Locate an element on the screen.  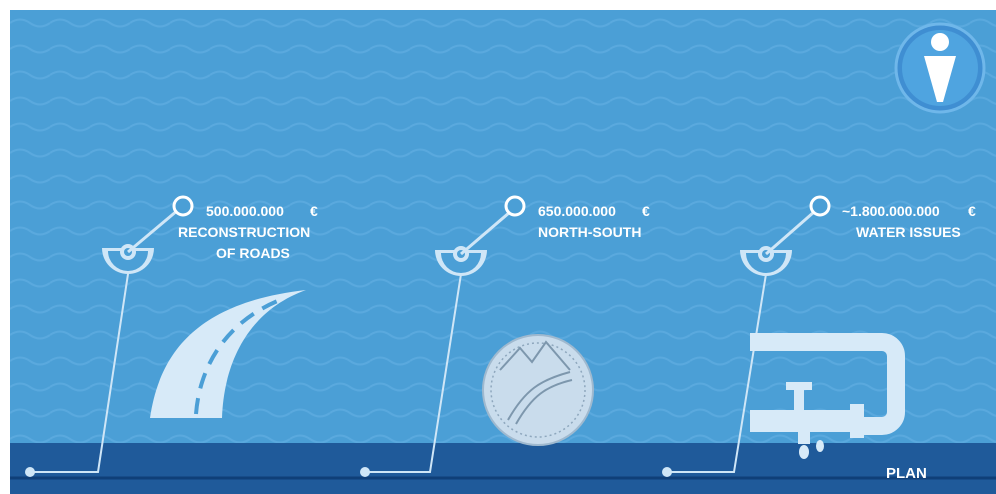
currency-roads: € is located at coordinates (314, 211).